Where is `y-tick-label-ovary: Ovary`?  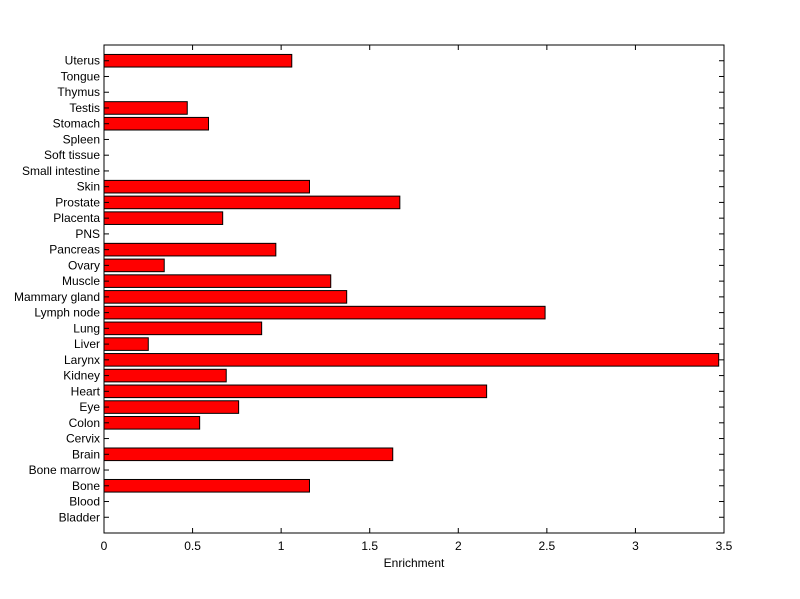 y-tick-label-ovary: Ovary is located at coordinates (84, 265).